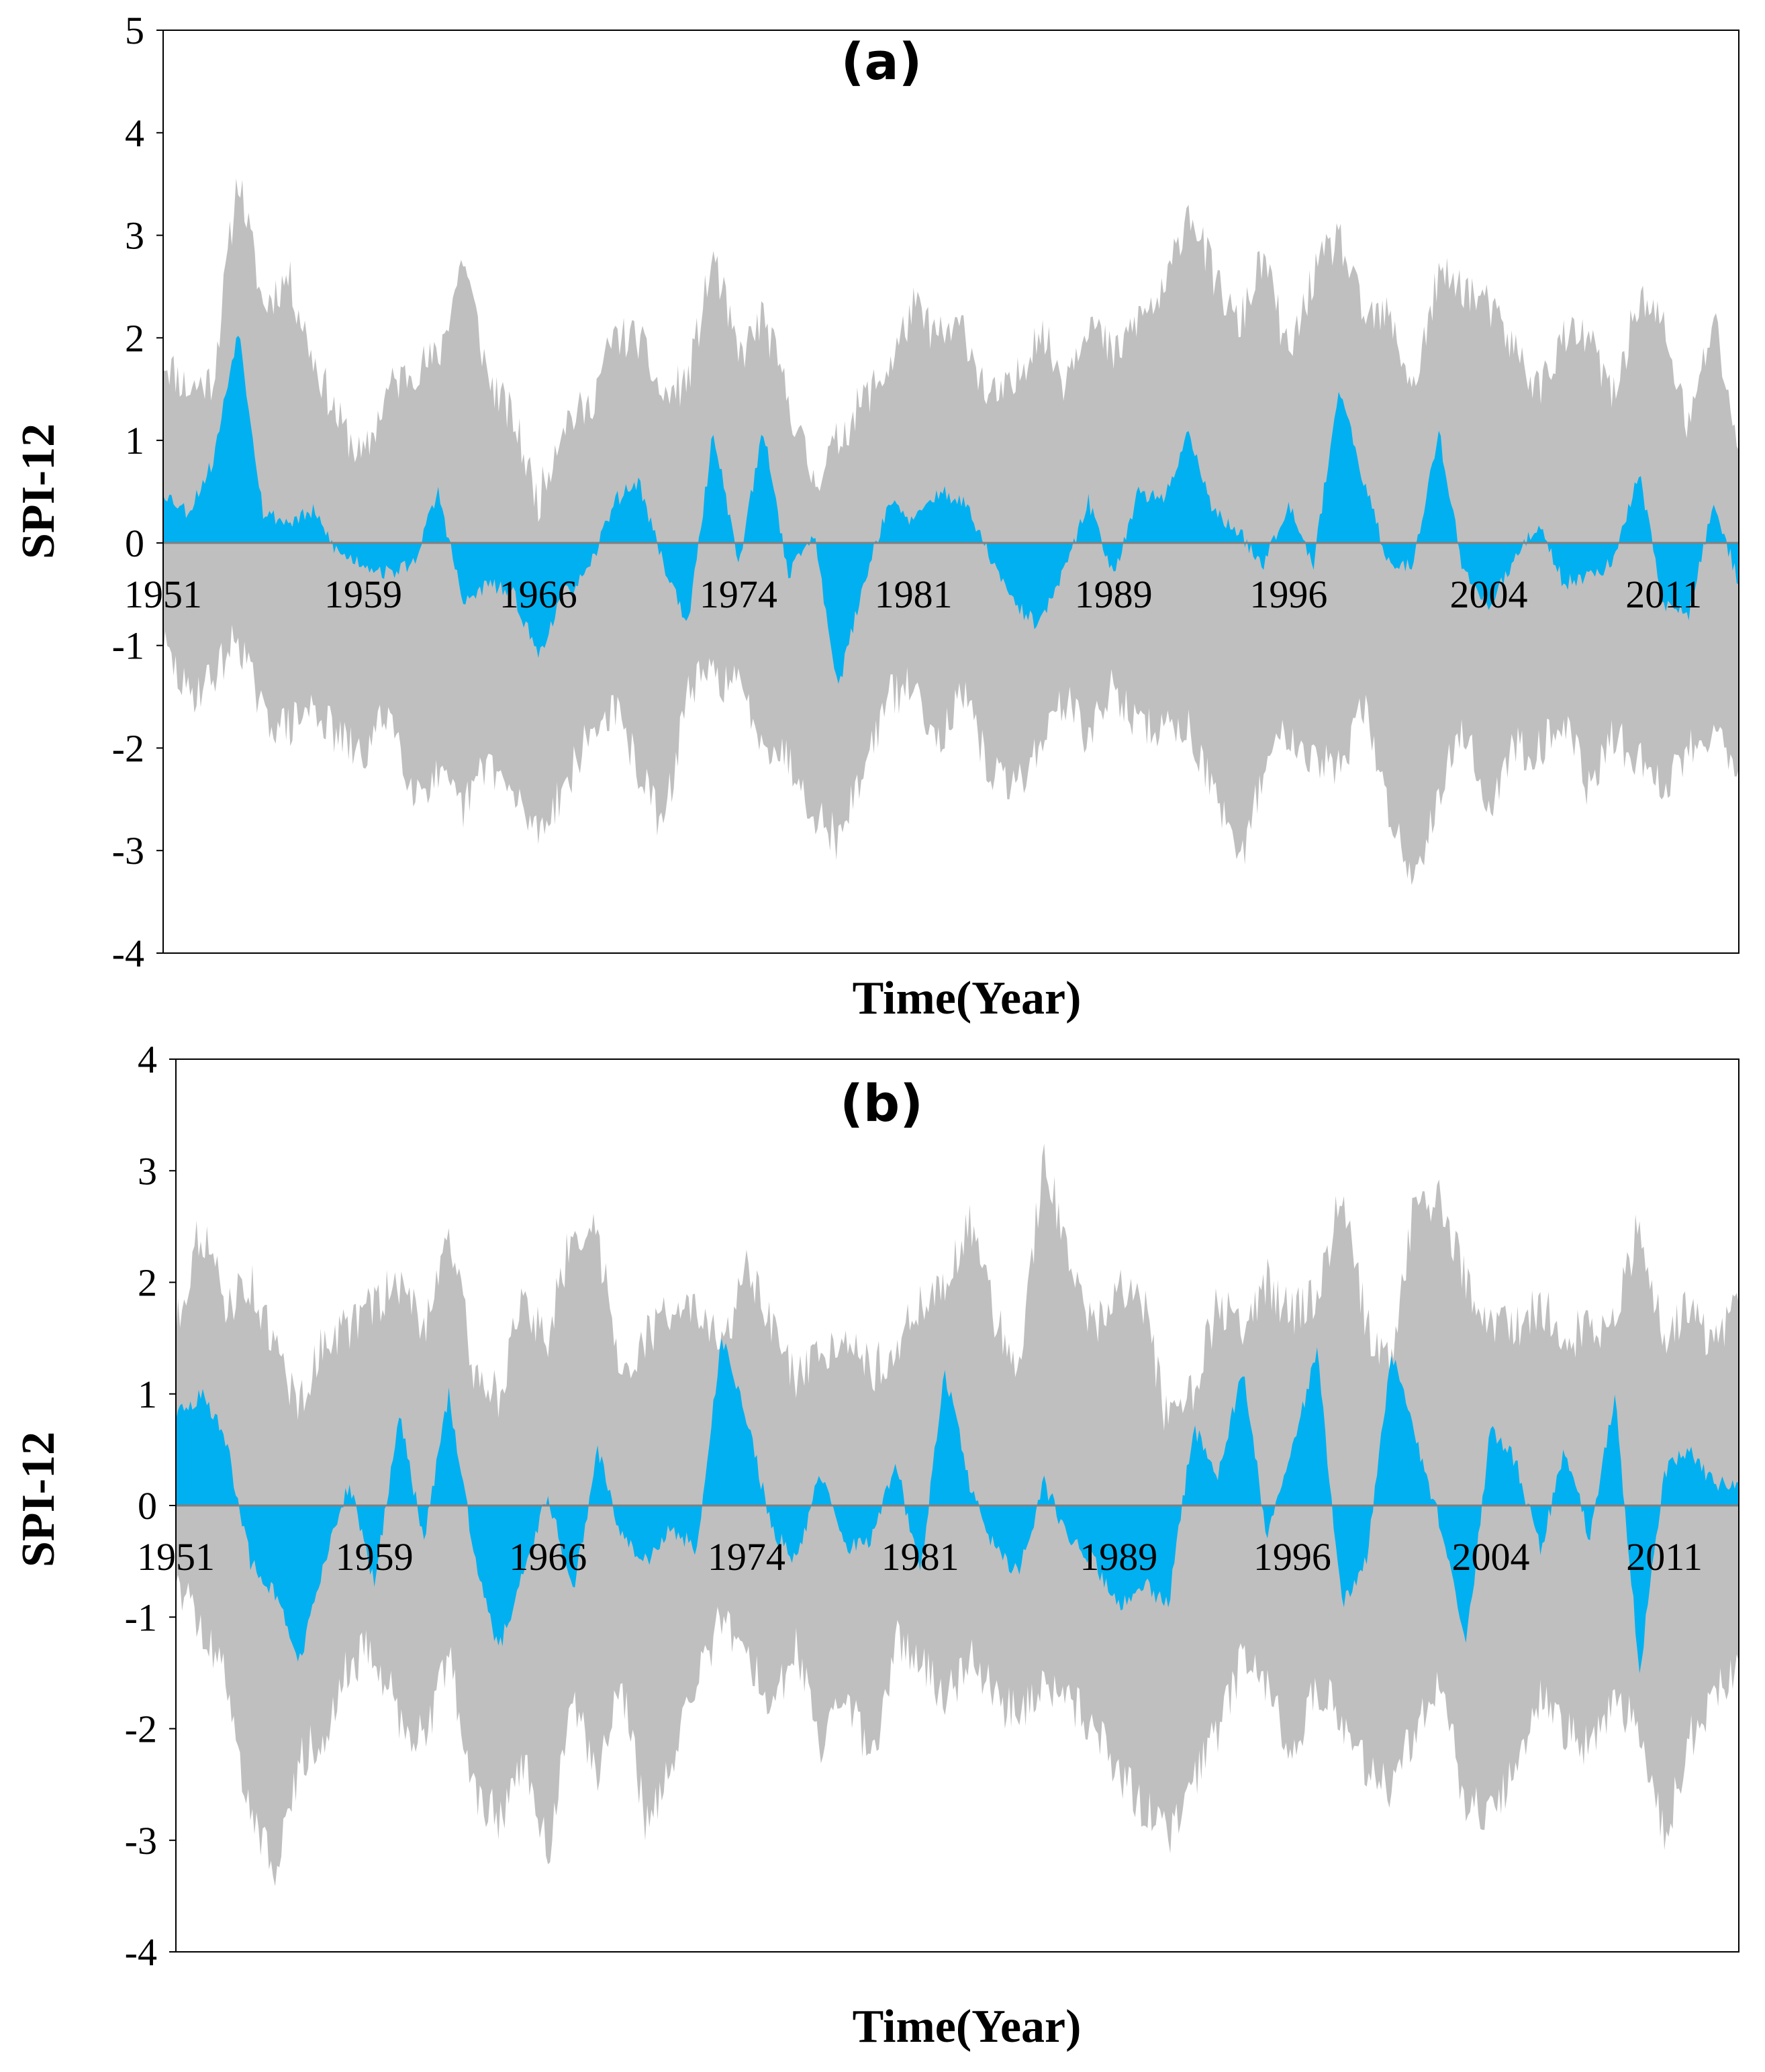 The width and height of the screenshot is (1765, 2072). I want to click on panel-b-x-tick-label: 1974, so click(746, 1557).